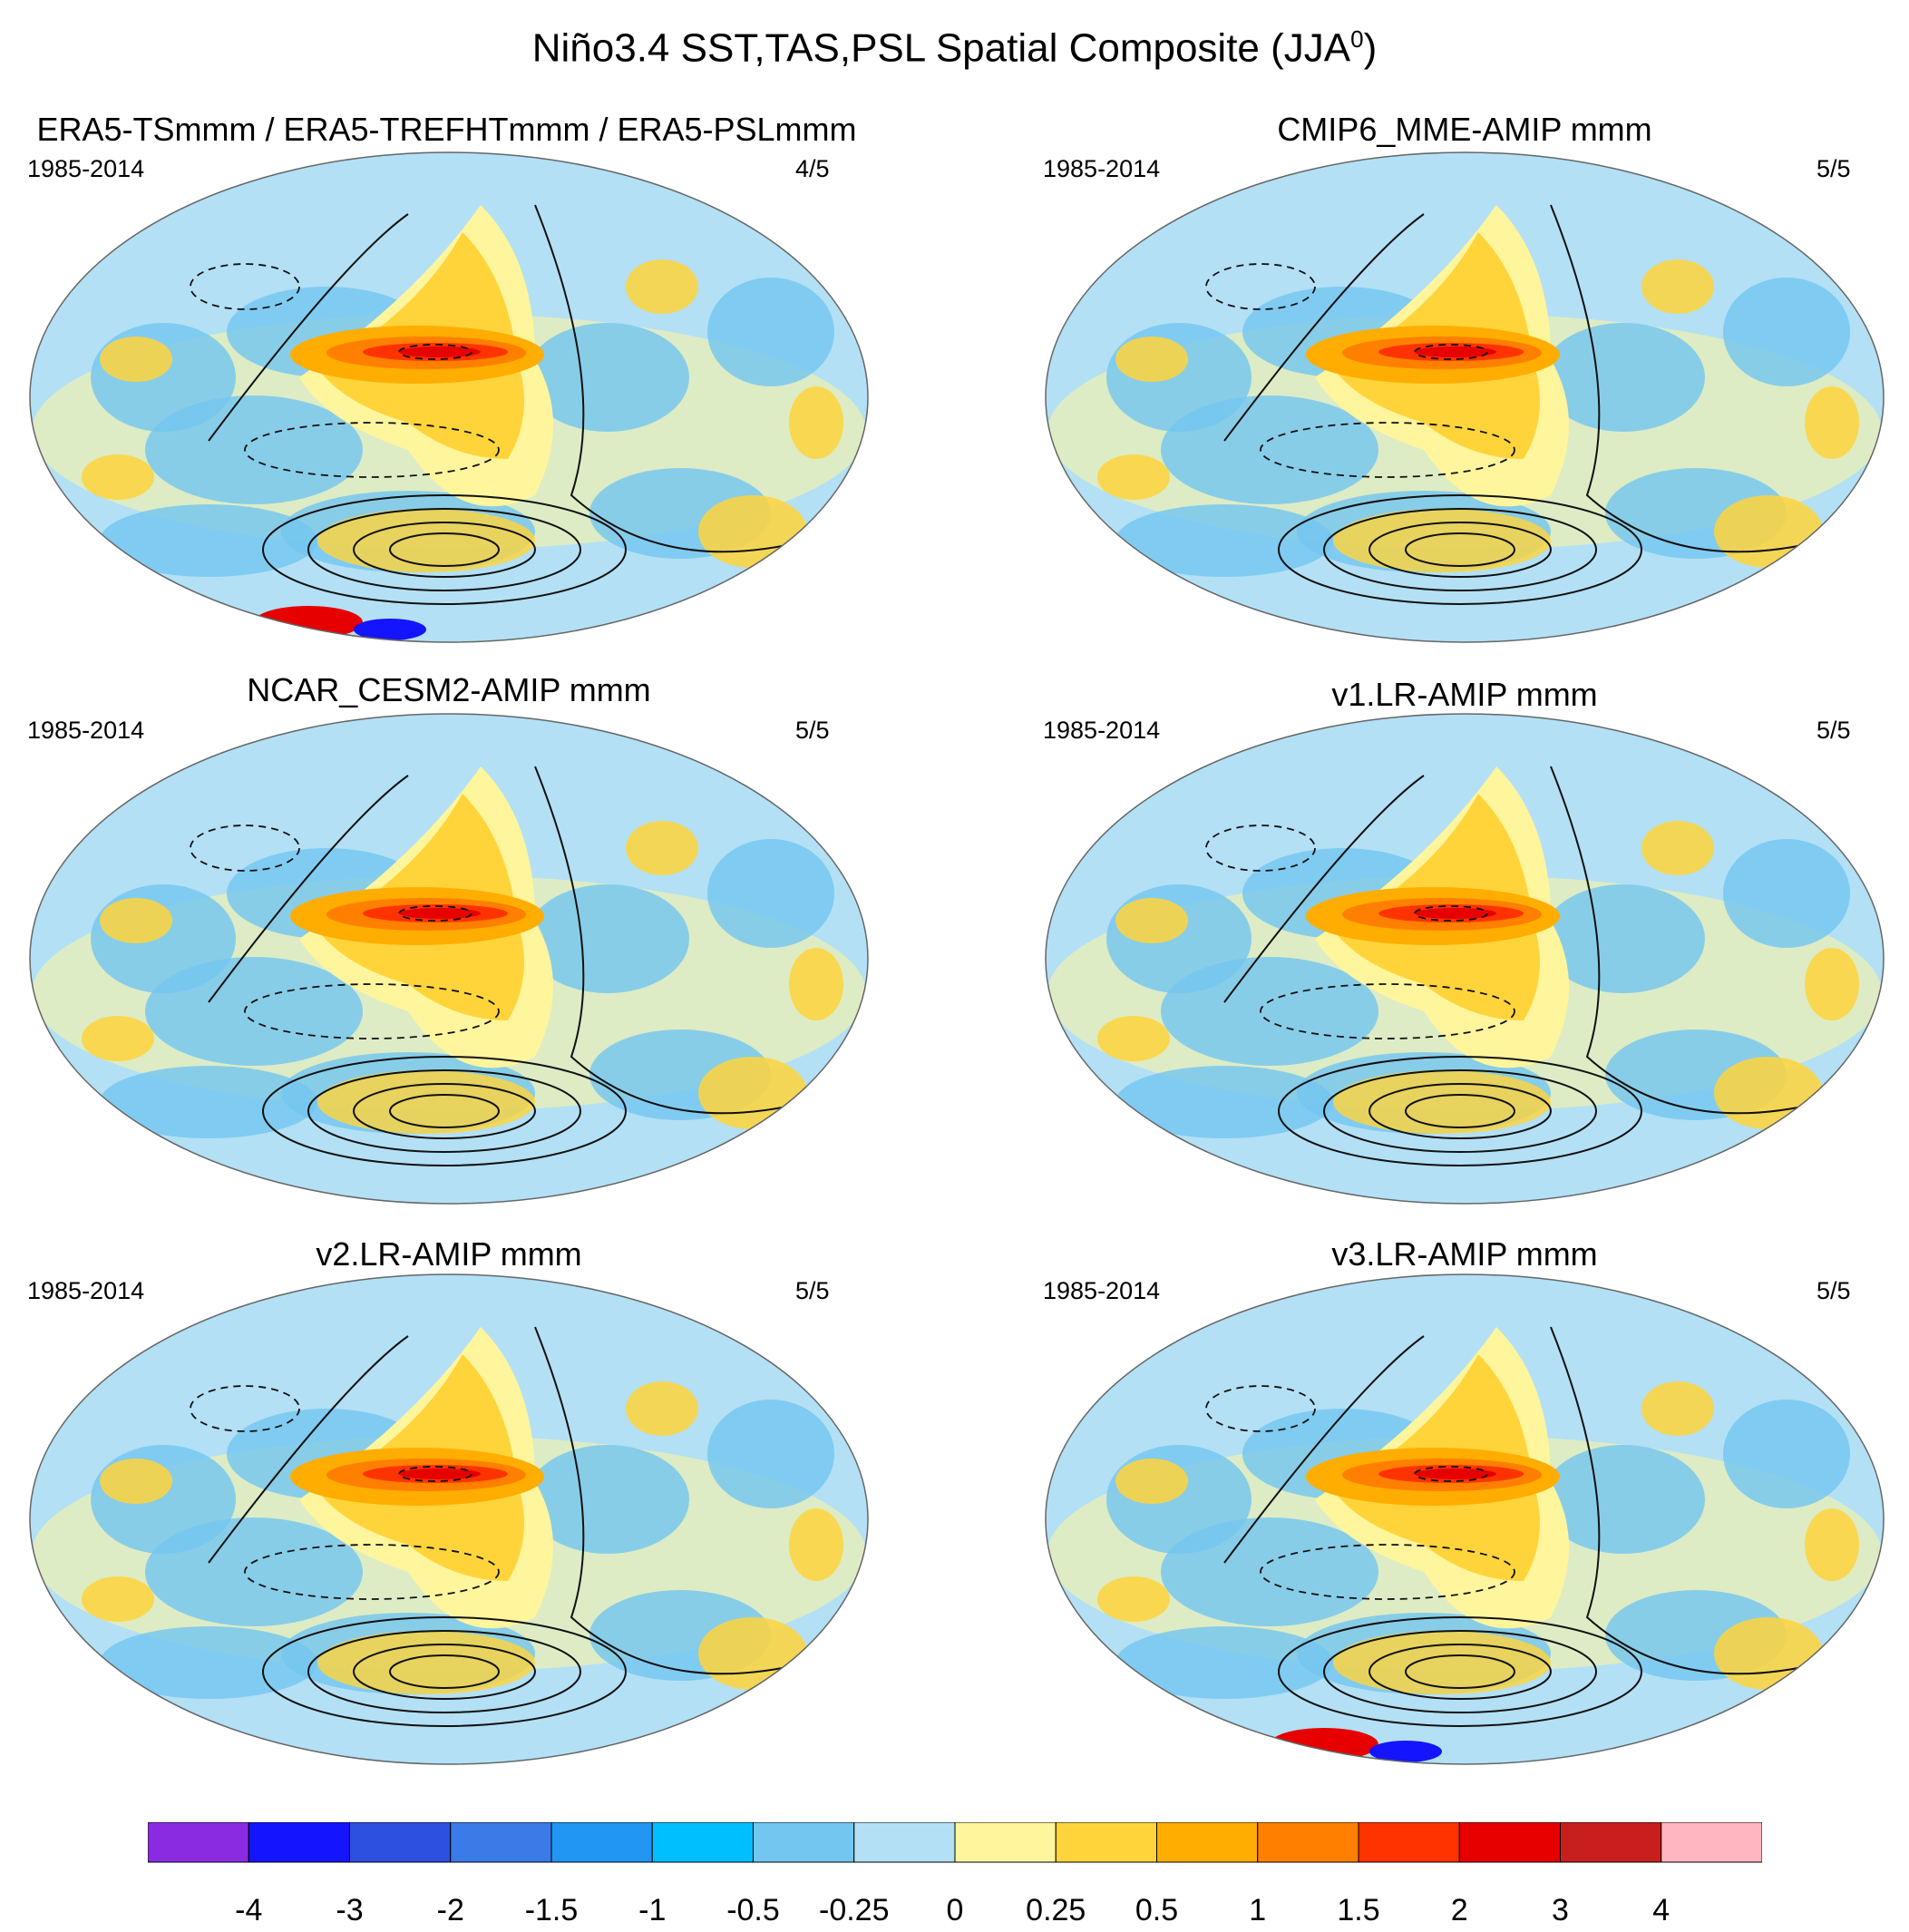 The image size is (1909, 1932). I want to click on panel-title-cesm2: NCAR_CESM2-AMIP mmm, so click(449, 689).